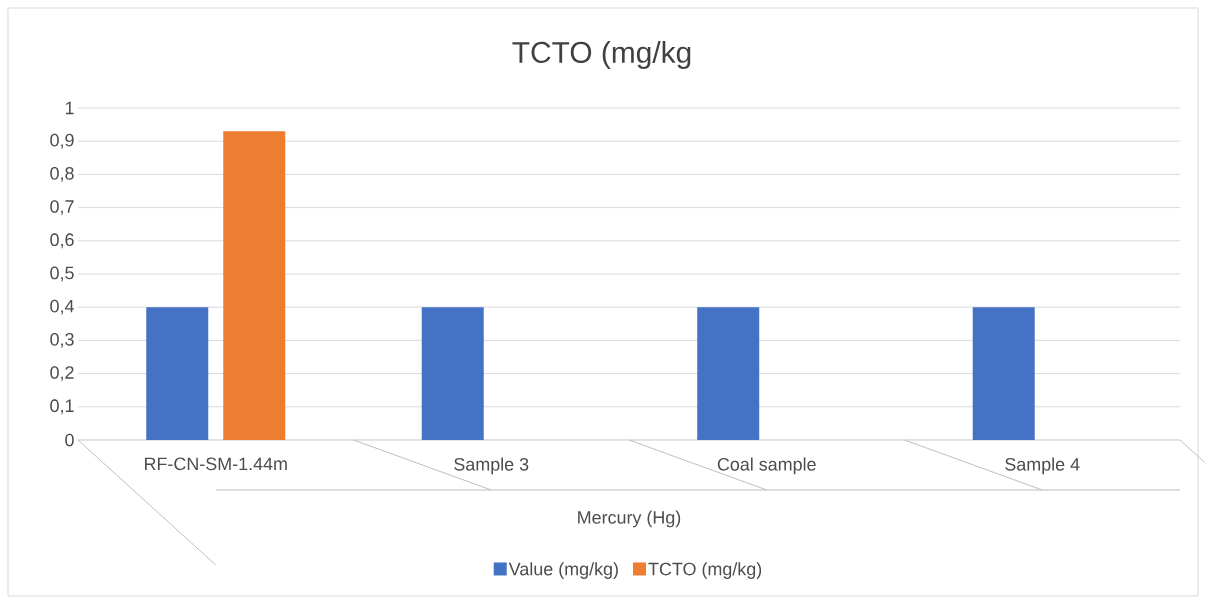 The width and height of the screenshot is (1205, 602). I want to click on y-tick-label: 0,7, so click(62, 207).